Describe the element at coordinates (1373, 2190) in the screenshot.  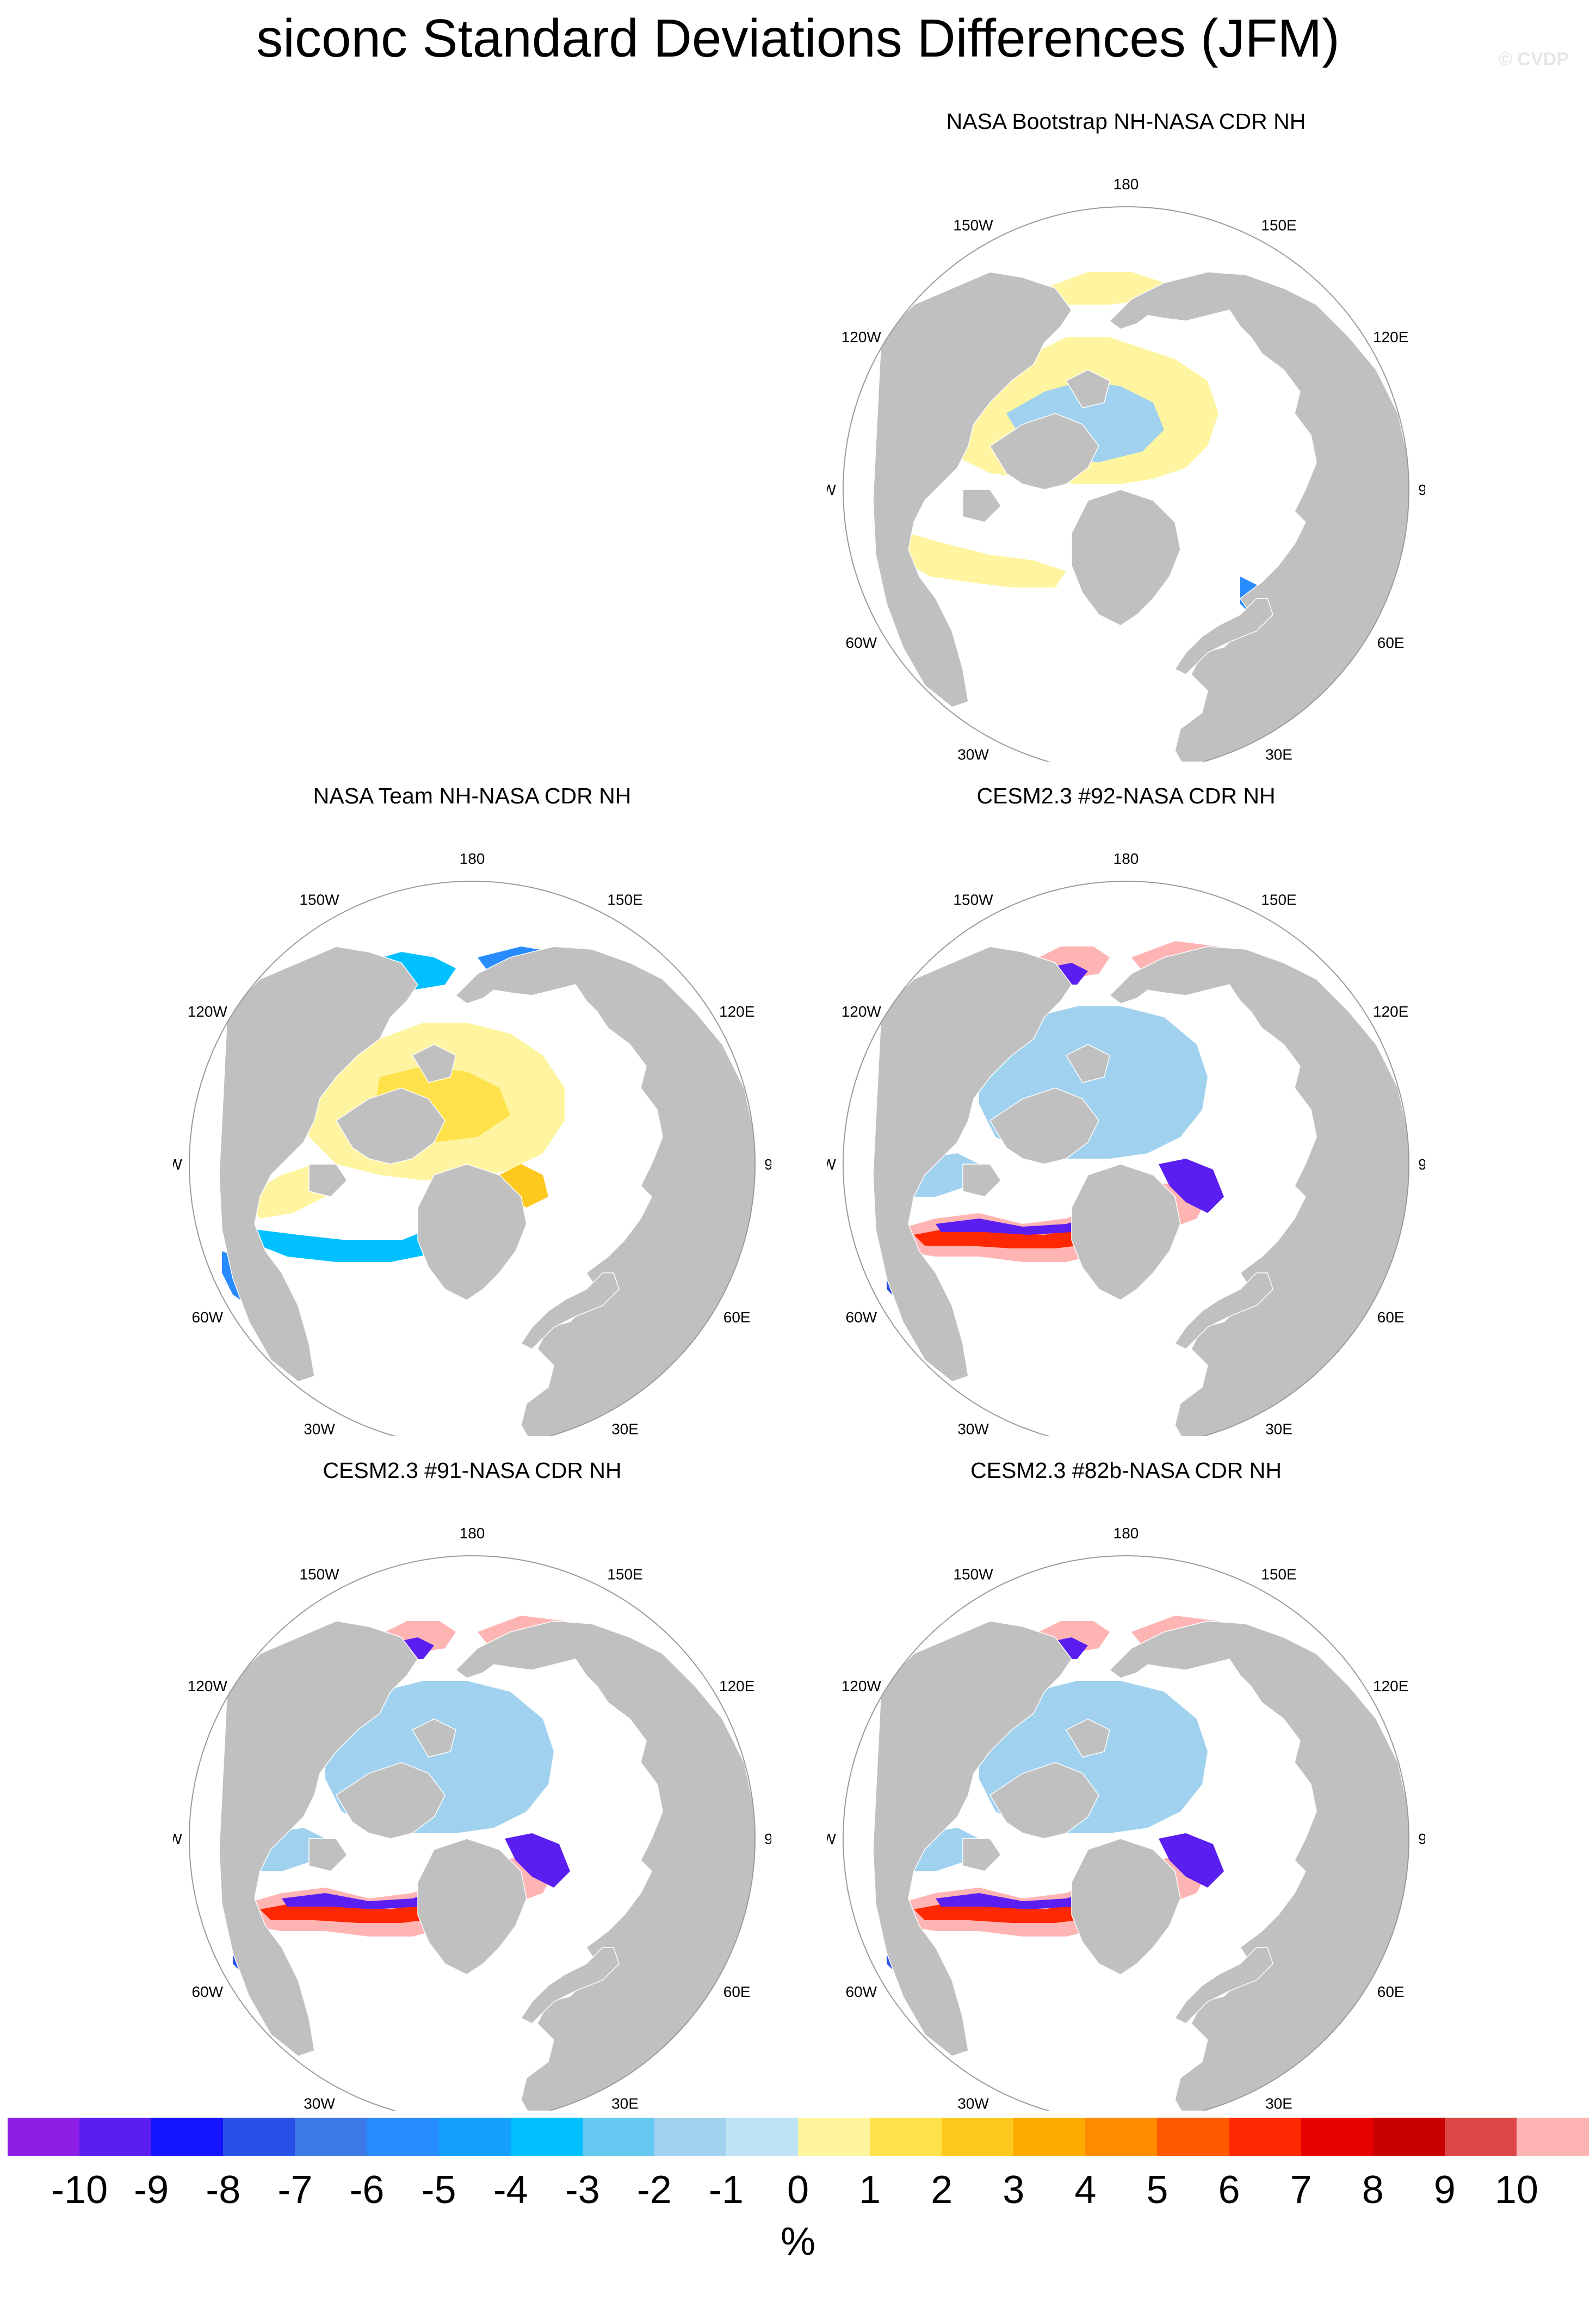
I see `colorbar-tick-label: 8` at that location.